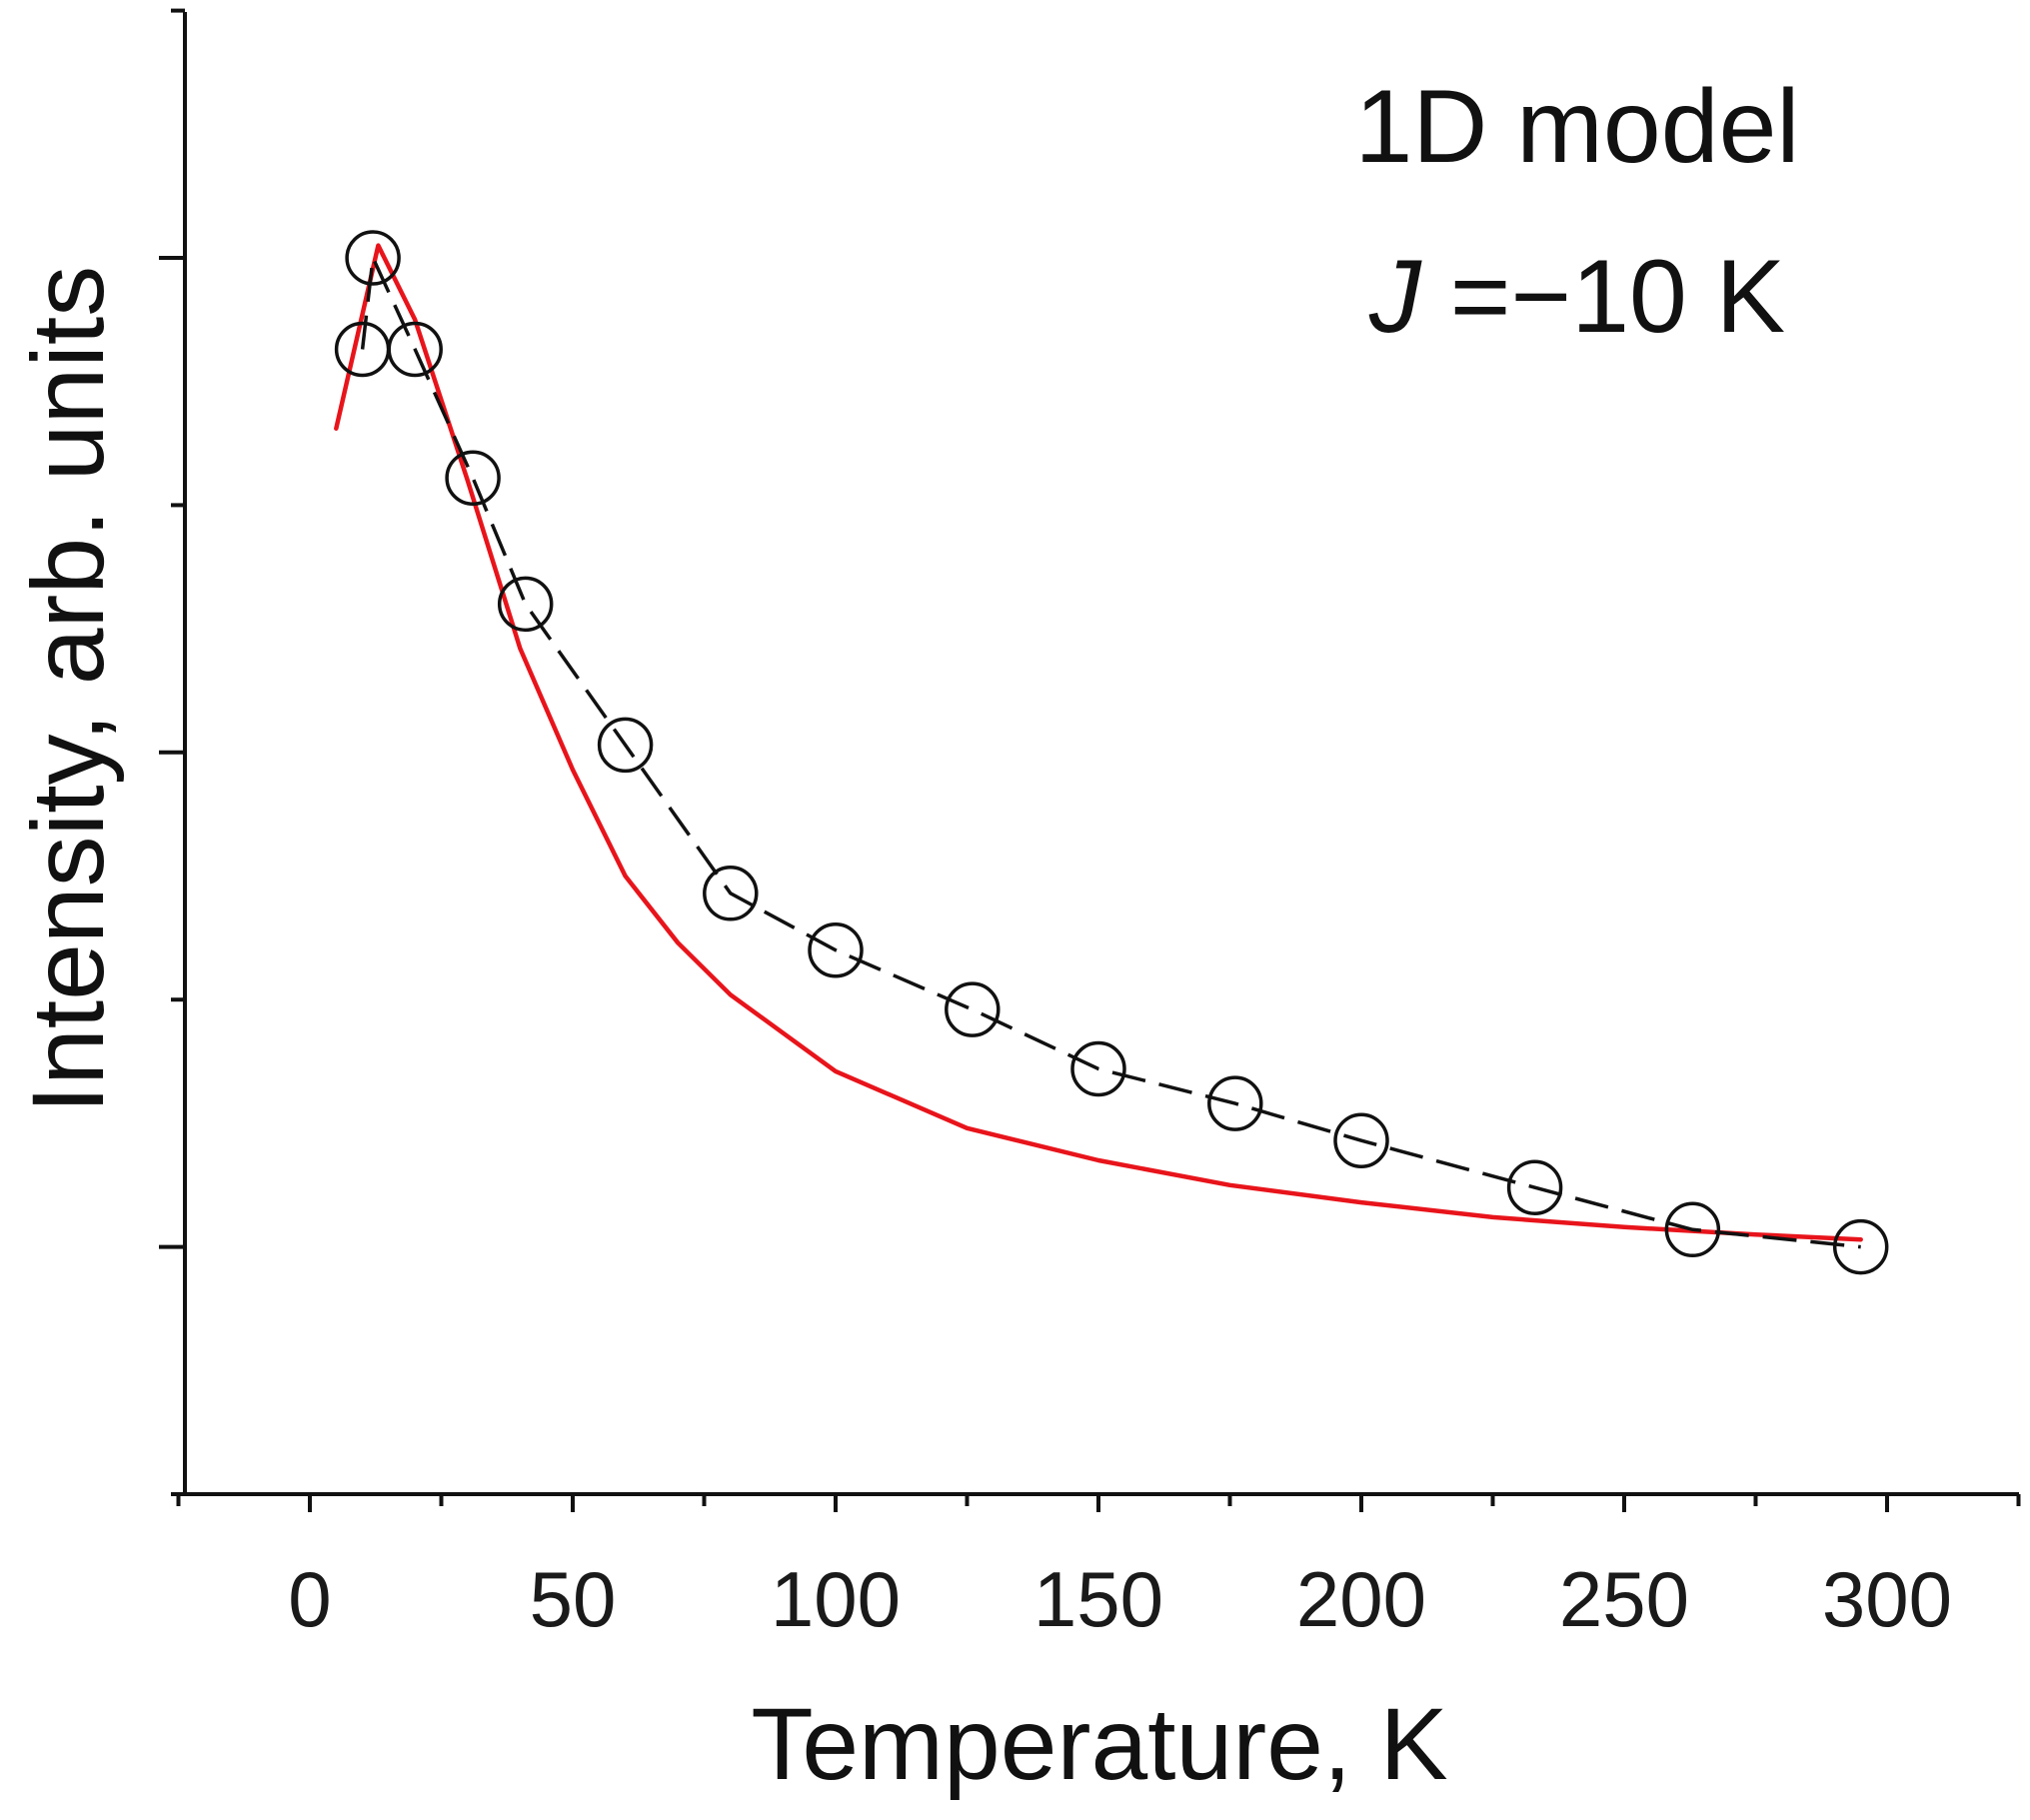  What do you see at coordinates (573, 1599) in the screenshot?
I see `x-tick-label: 50` at bounding box center [573, 1599].